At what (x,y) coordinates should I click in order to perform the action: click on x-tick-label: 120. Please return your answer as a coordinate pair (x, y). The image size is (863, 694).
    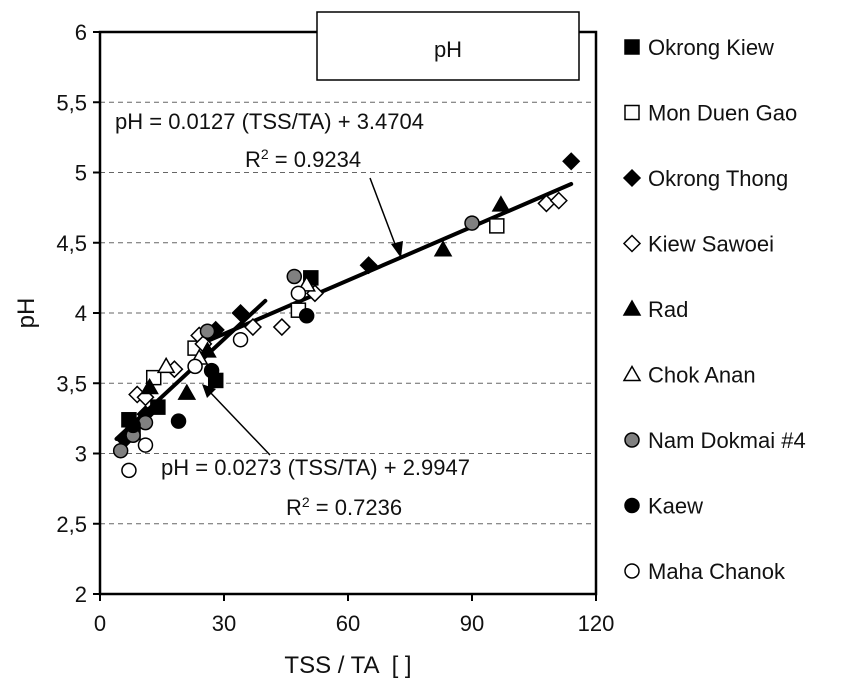
    Looking at the image, I should click on (596, 623).